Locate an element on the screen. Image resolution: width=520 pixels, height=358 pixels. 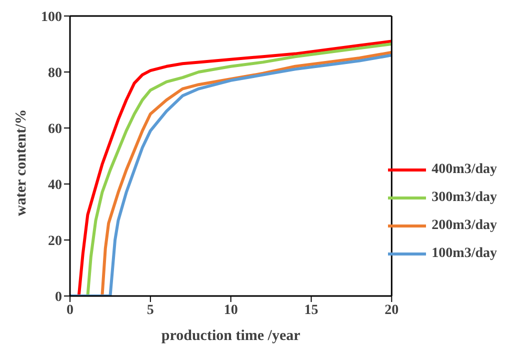
x-tick-label: 15 is located at coordinates (311, 310).